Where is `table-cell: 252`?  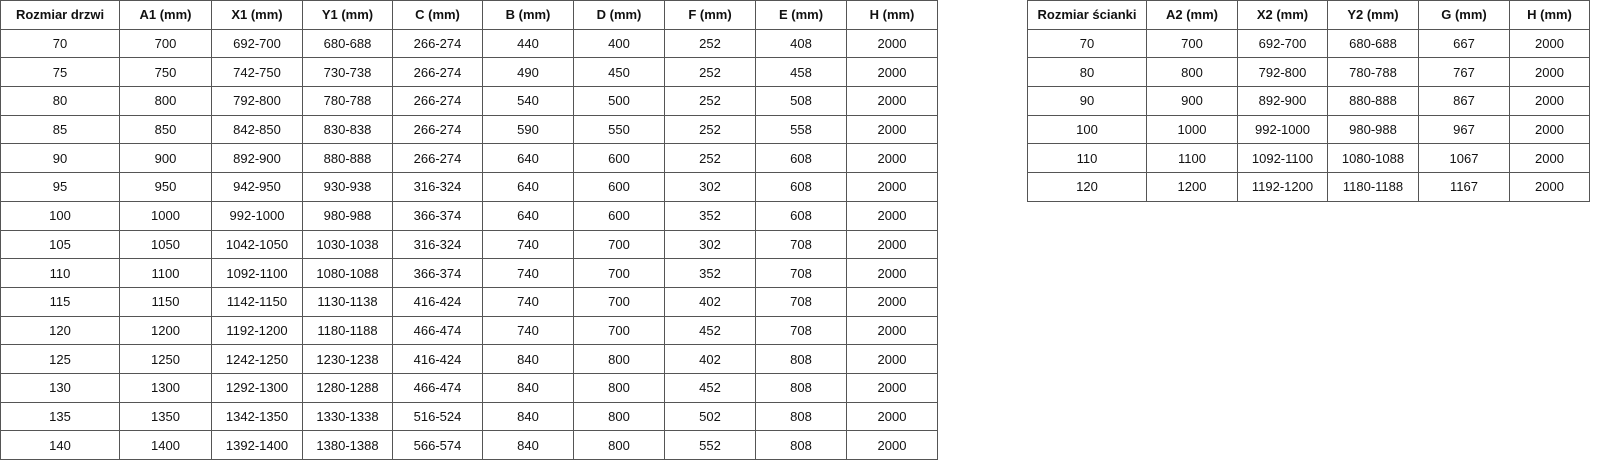 table-cell: 252 is located at coordinates (710, 101).